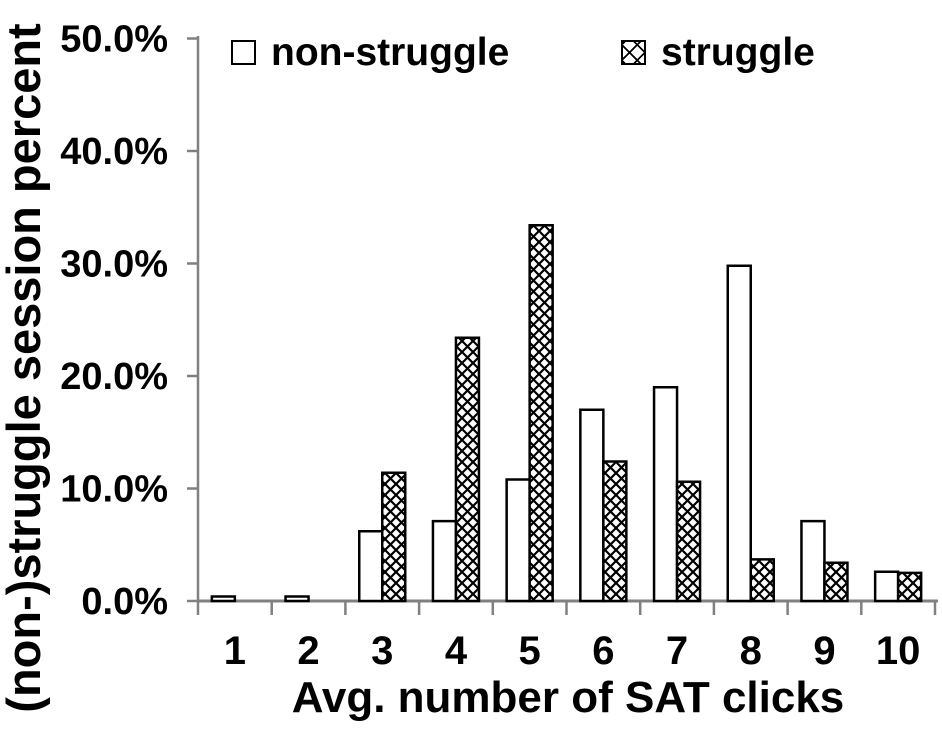 The image size is (942, 736). Describe the element at coordinates (114, 490) in the screenshot. I see `y-tick-label: 10.0%` at that location.